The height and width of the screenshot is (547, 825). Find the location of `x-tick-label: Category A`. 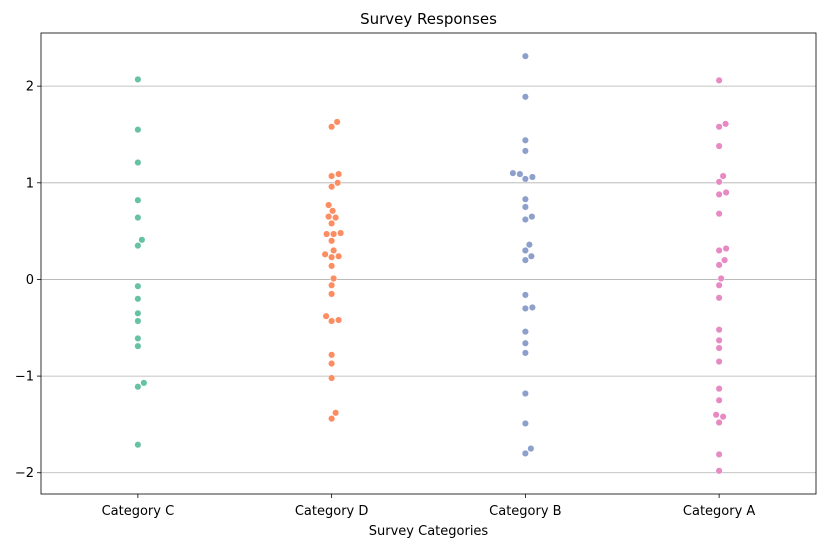

x-tick-label: Category A is located at coordinates (719, 511).